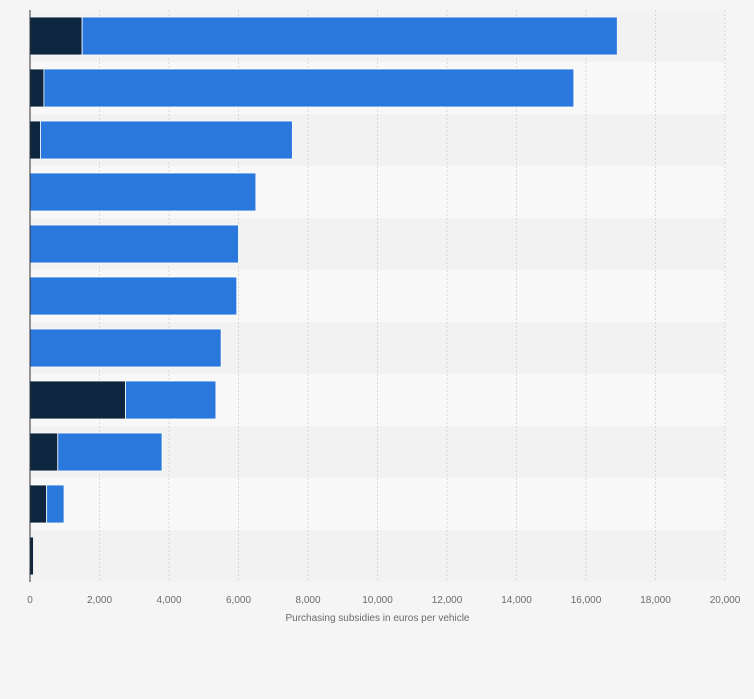  Describe the element at coordinates (377, 600) in the screenshot. I see `x-tick-label: 10,000` at that location.